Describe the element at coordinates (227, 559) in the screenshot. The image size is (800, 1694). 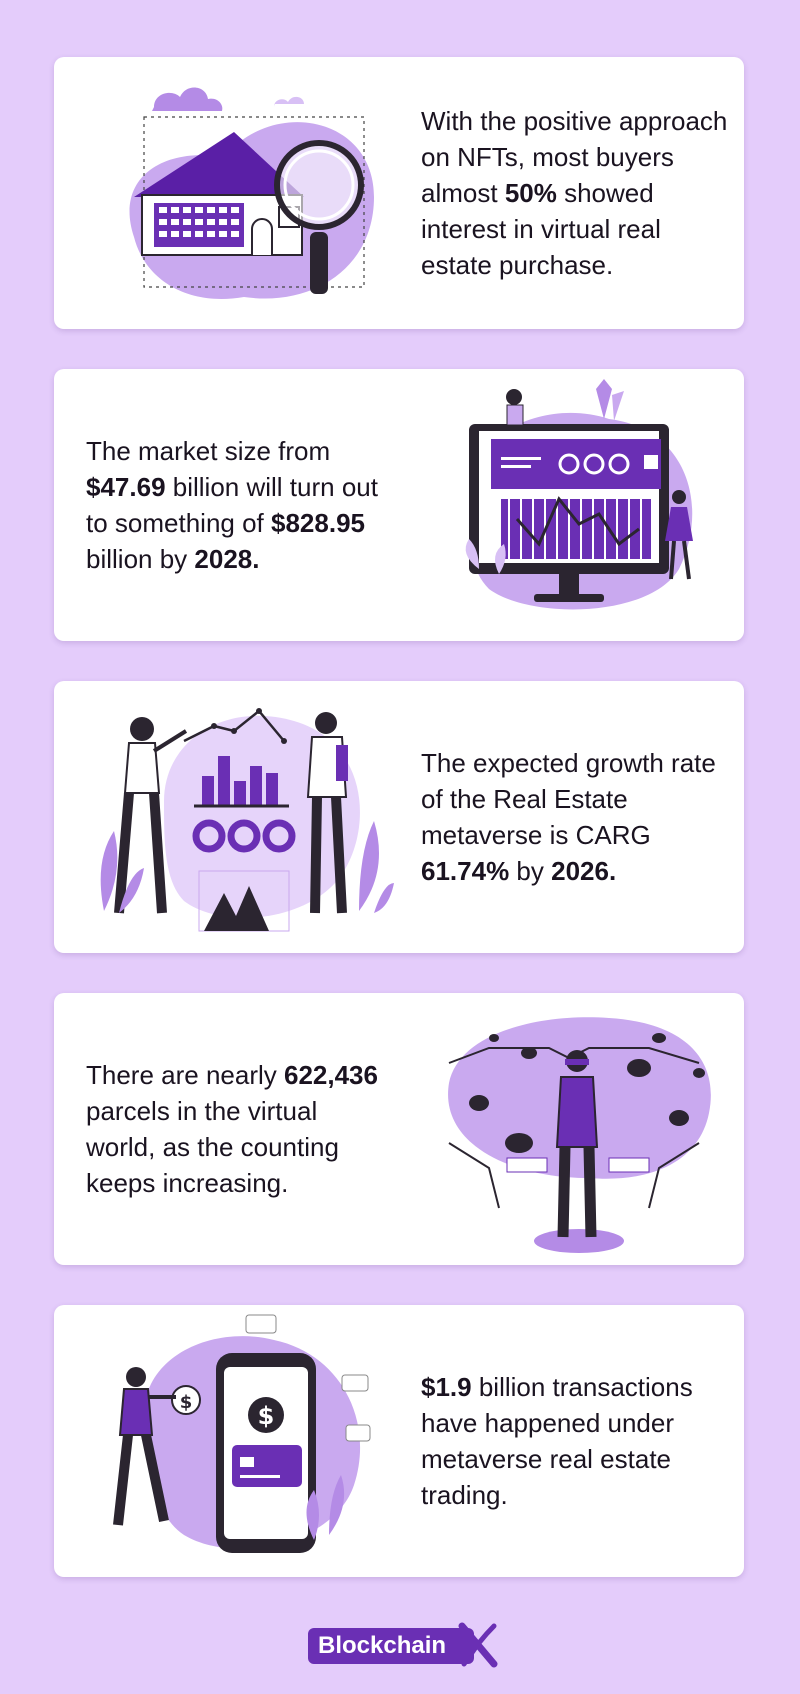
I see `highlight-value: 2028.` at that location.